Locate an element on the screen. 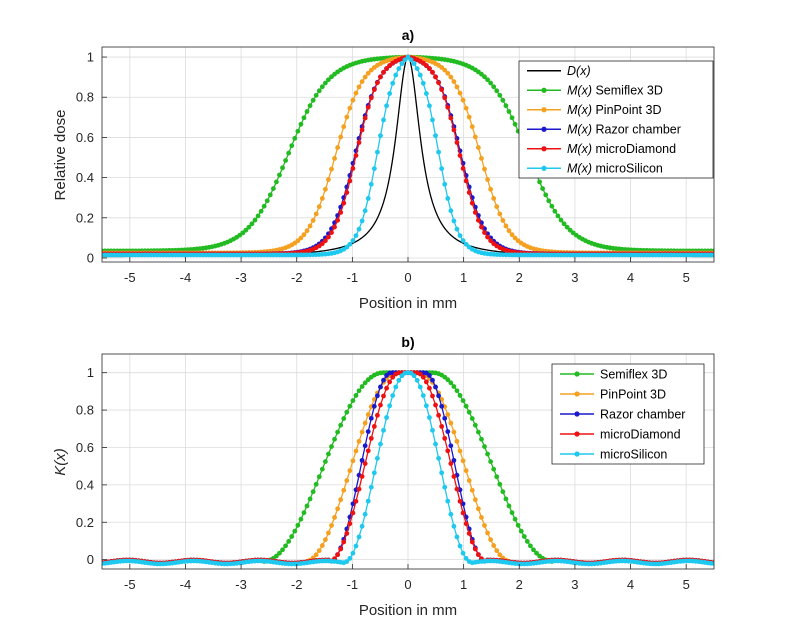 The width and height of the screenshot is (787, 642). legend-entry-1: Semiflex 3D is located at coordinates (613, 374).